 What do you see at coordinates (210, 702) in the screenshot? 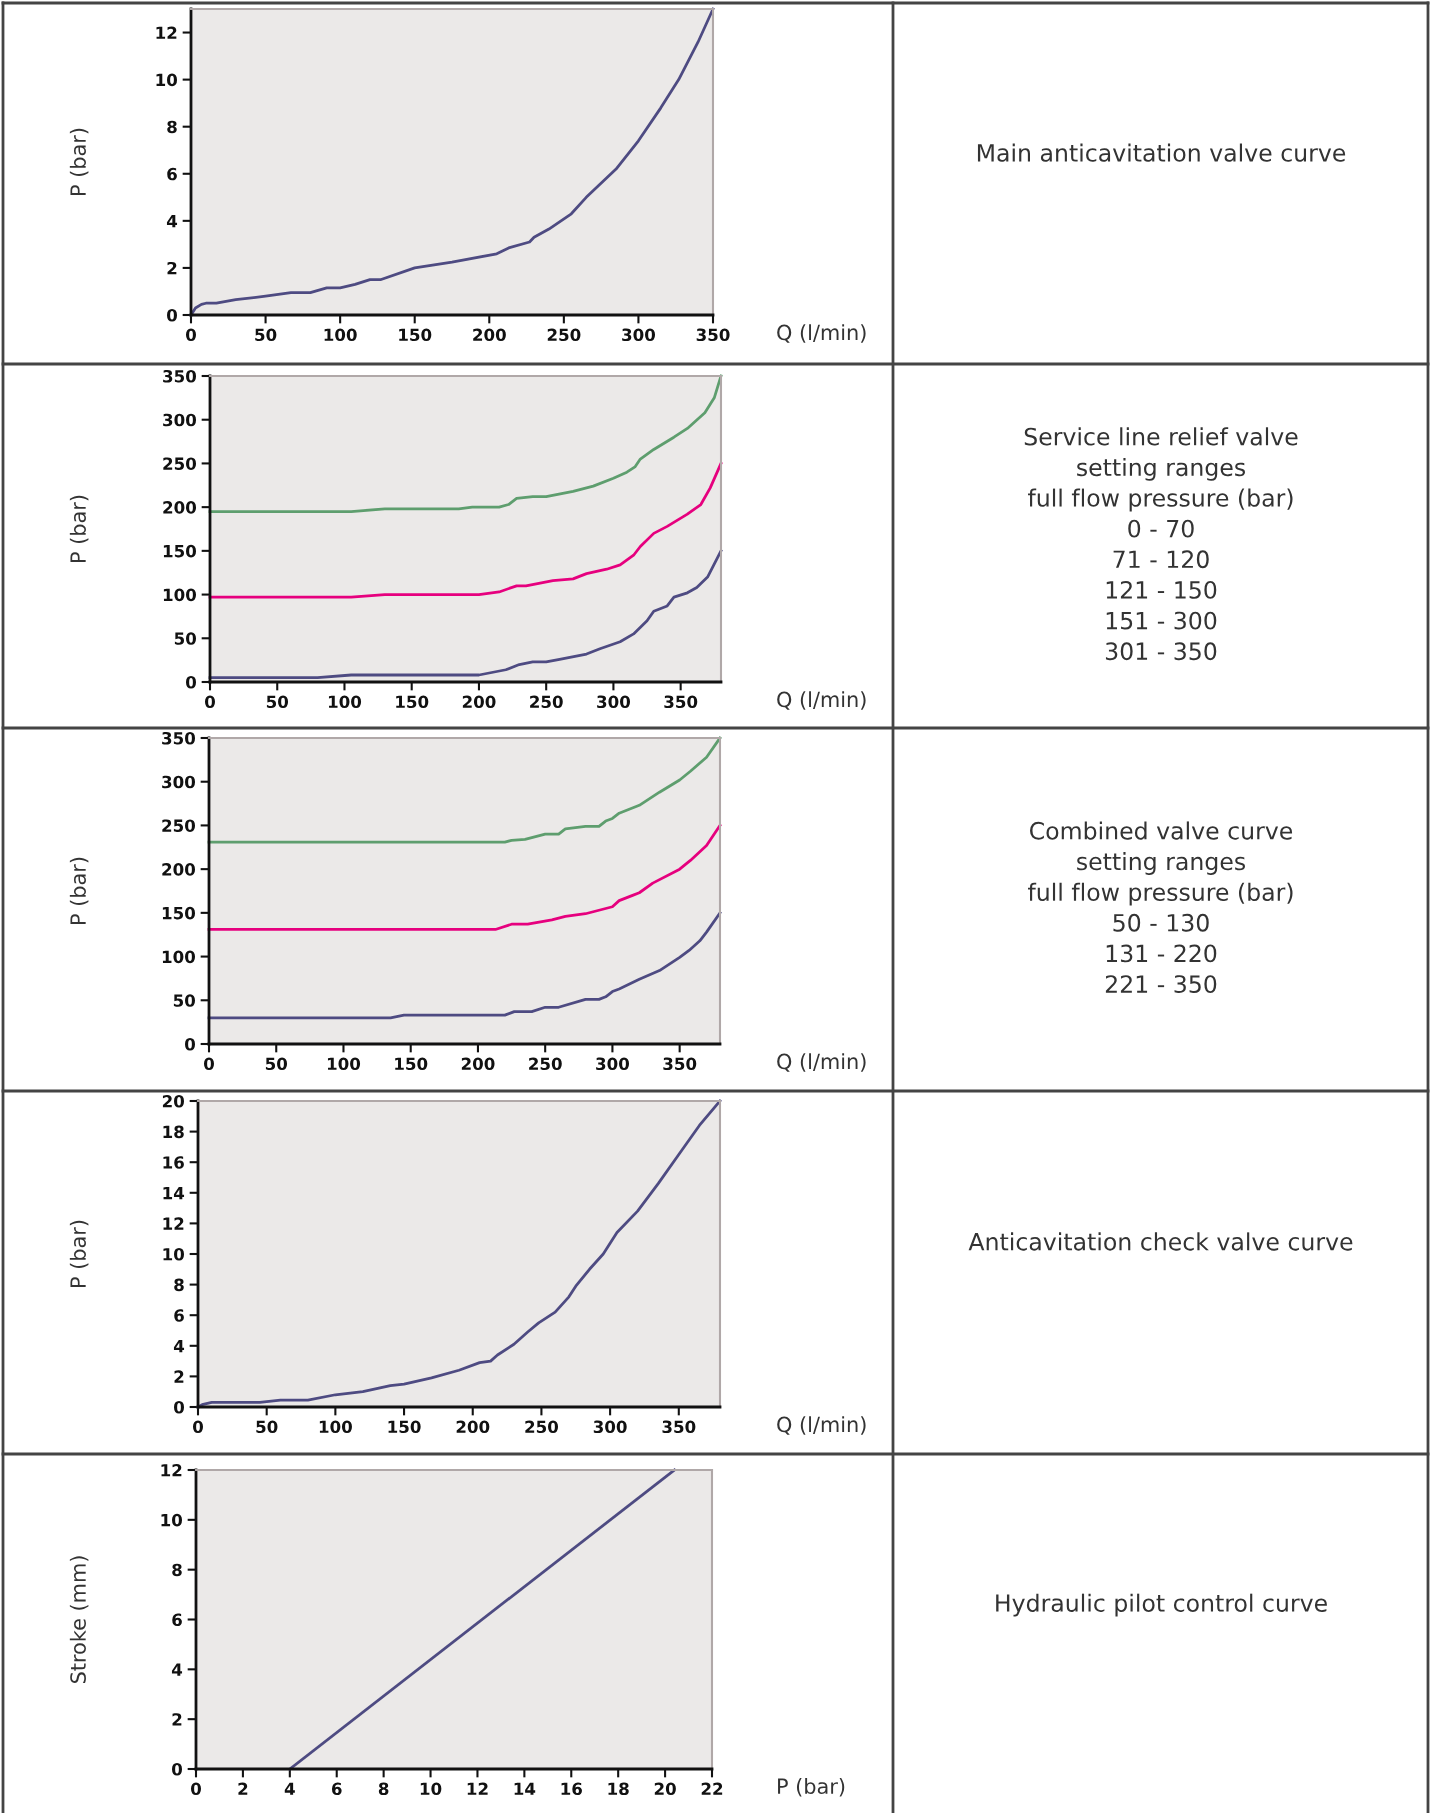
I see `x-tick-label: 0` at bounding box center [210, 702].